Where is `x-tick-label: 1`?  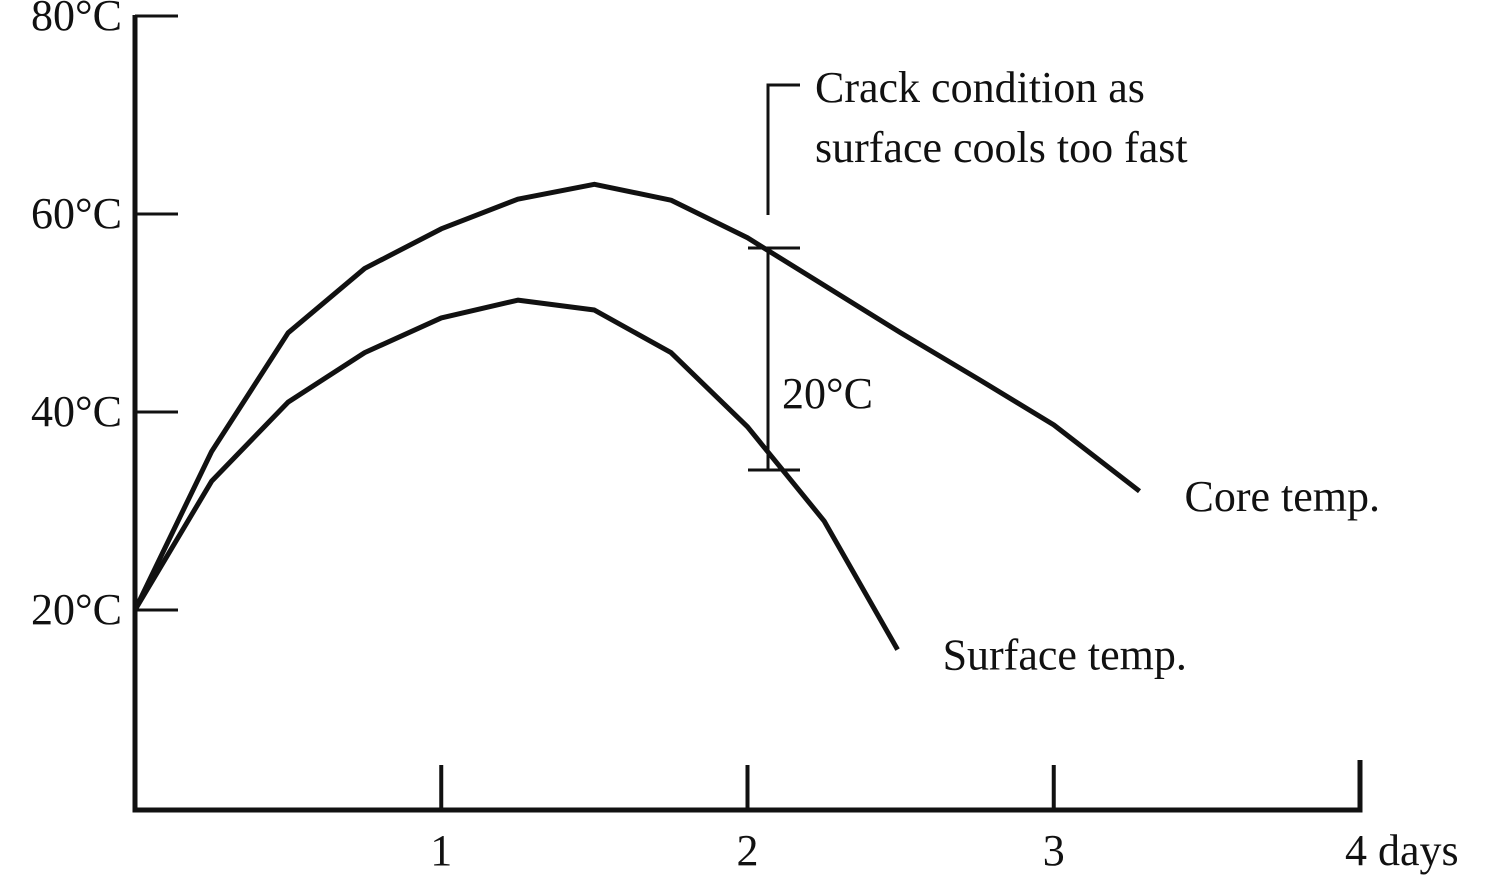
x-tick-label: 1 is located at coordinates (441, 850).